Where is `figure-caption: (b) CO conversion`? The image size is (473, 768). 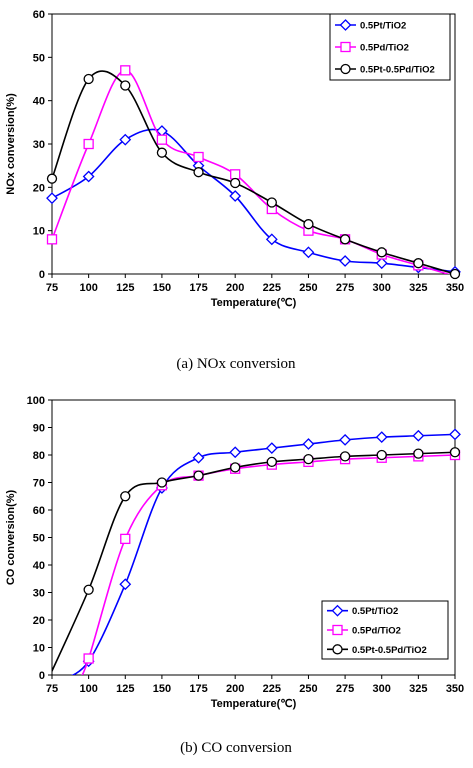 figure-caption: (b) CO conversion is located at coordinates (236, 748).